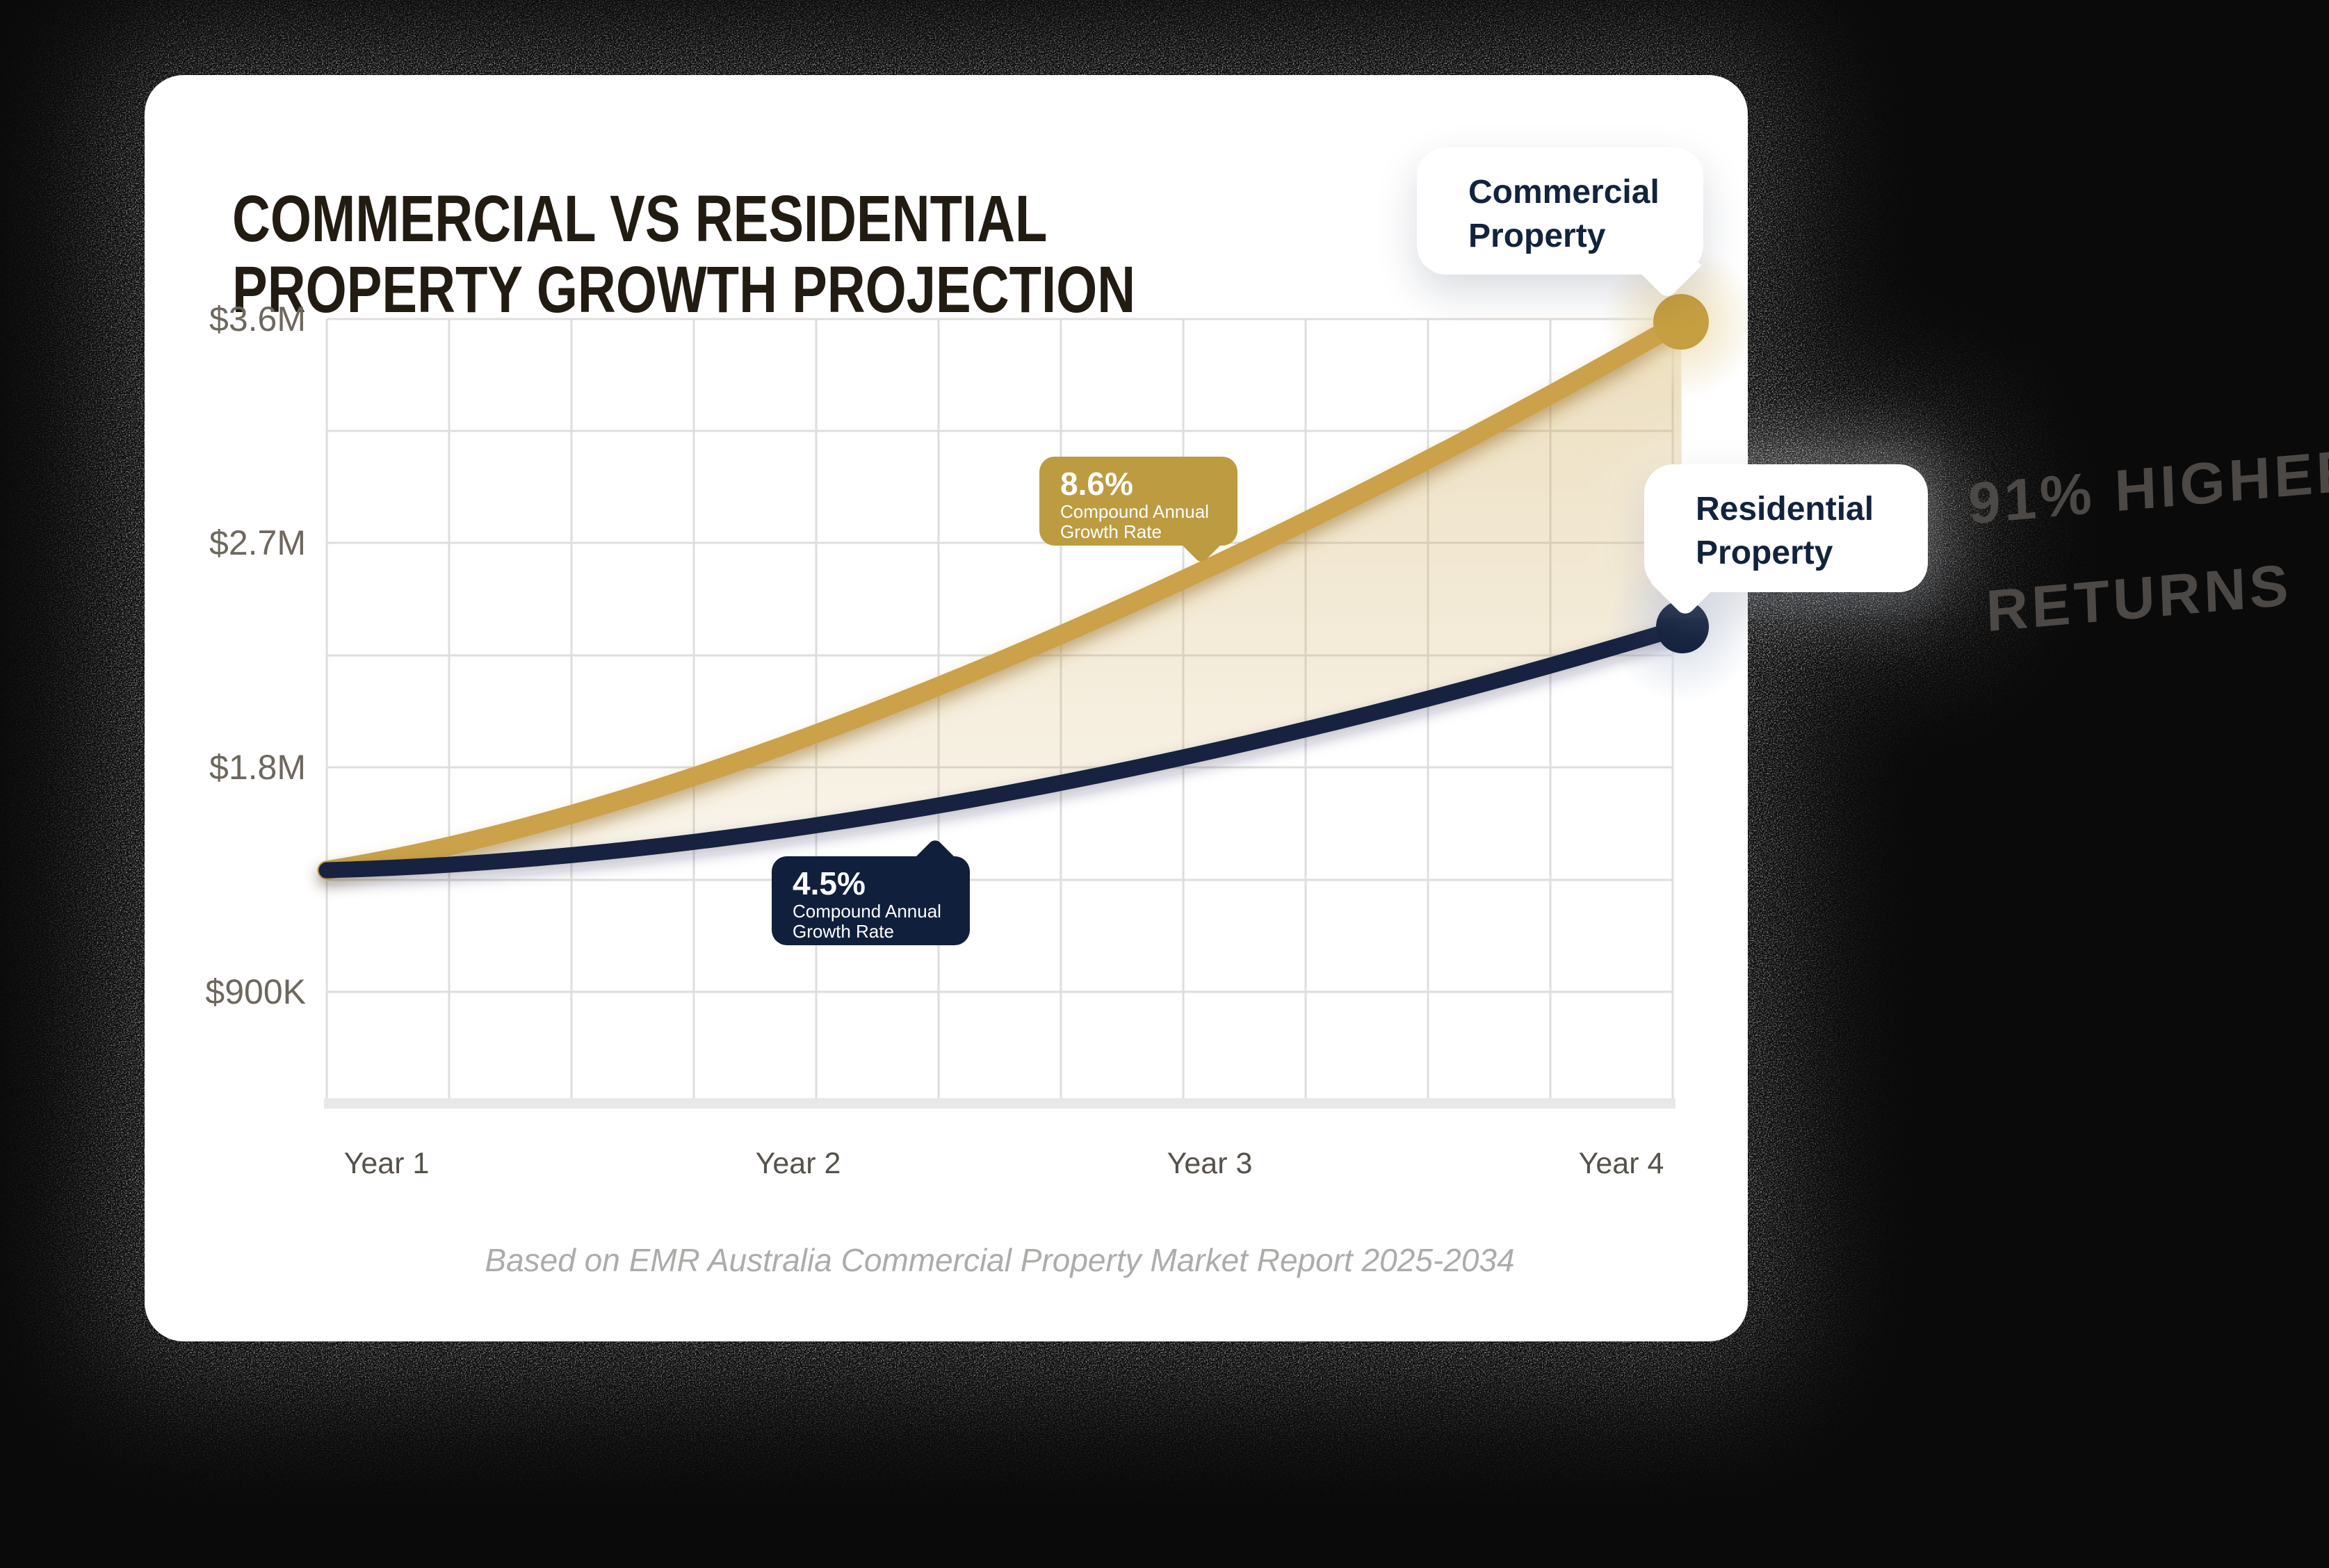  What do you see at coordinates (829, 883) in the screenshot?
I see `residential-cagr-rate: 4.5%` at bounding box center [829, 883].